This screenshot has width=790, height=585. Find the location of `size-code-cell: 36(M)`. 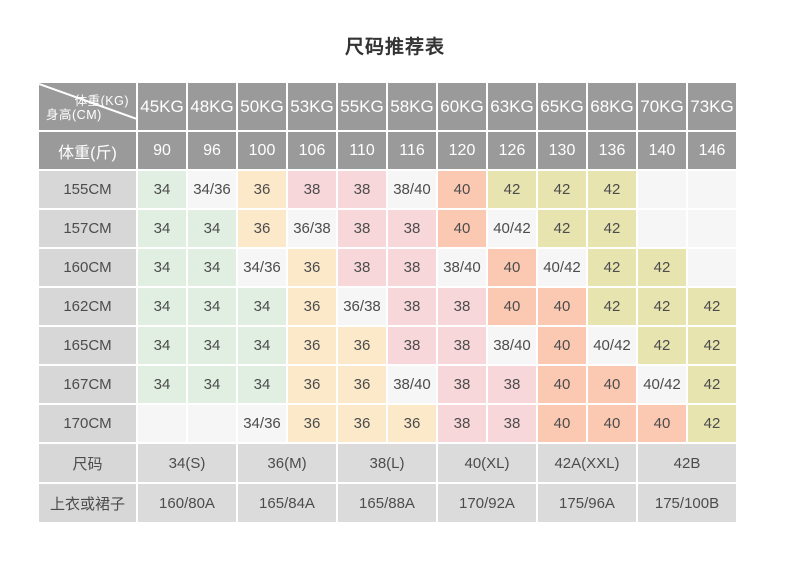

size-code-cell: 36(M) is located at coordinates (287, 463).